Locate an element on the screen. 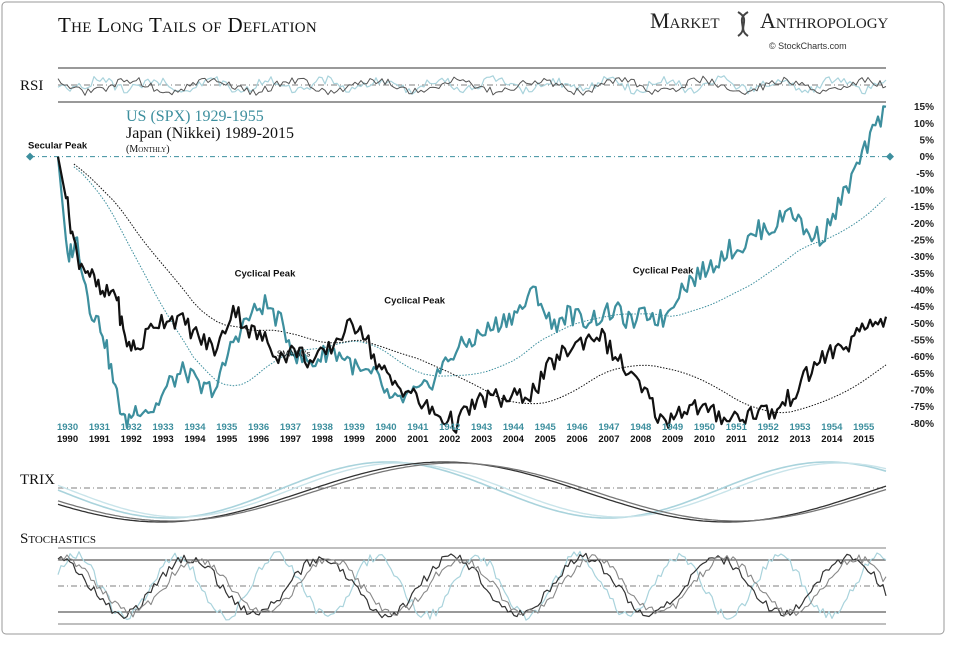  copyright: © StockCharts.com is located at coordinates (808, 46).